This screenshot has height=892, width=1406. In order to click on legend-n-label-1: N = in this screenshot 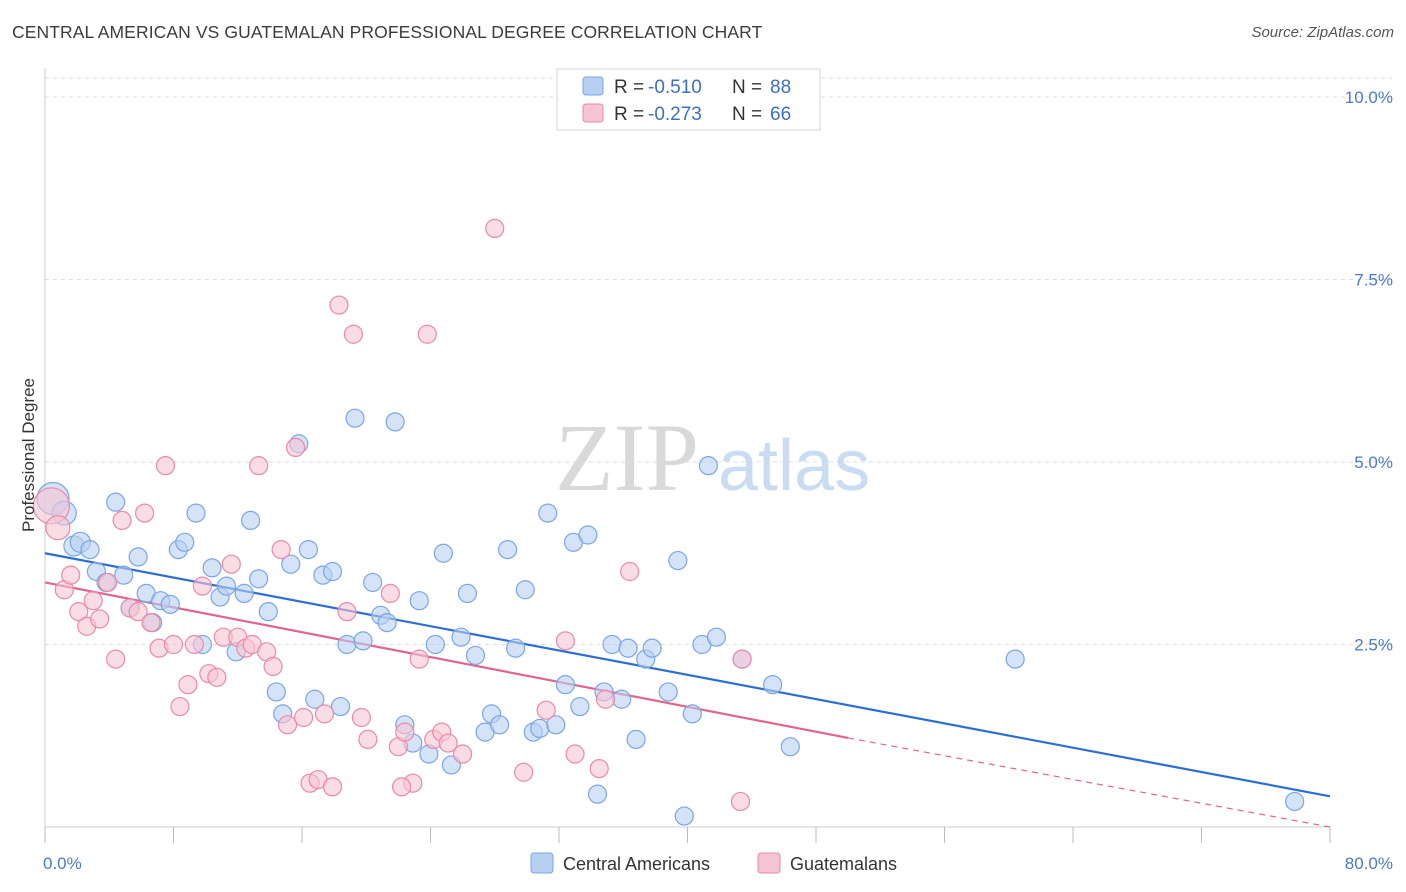, I will do `click(747, 87)`.